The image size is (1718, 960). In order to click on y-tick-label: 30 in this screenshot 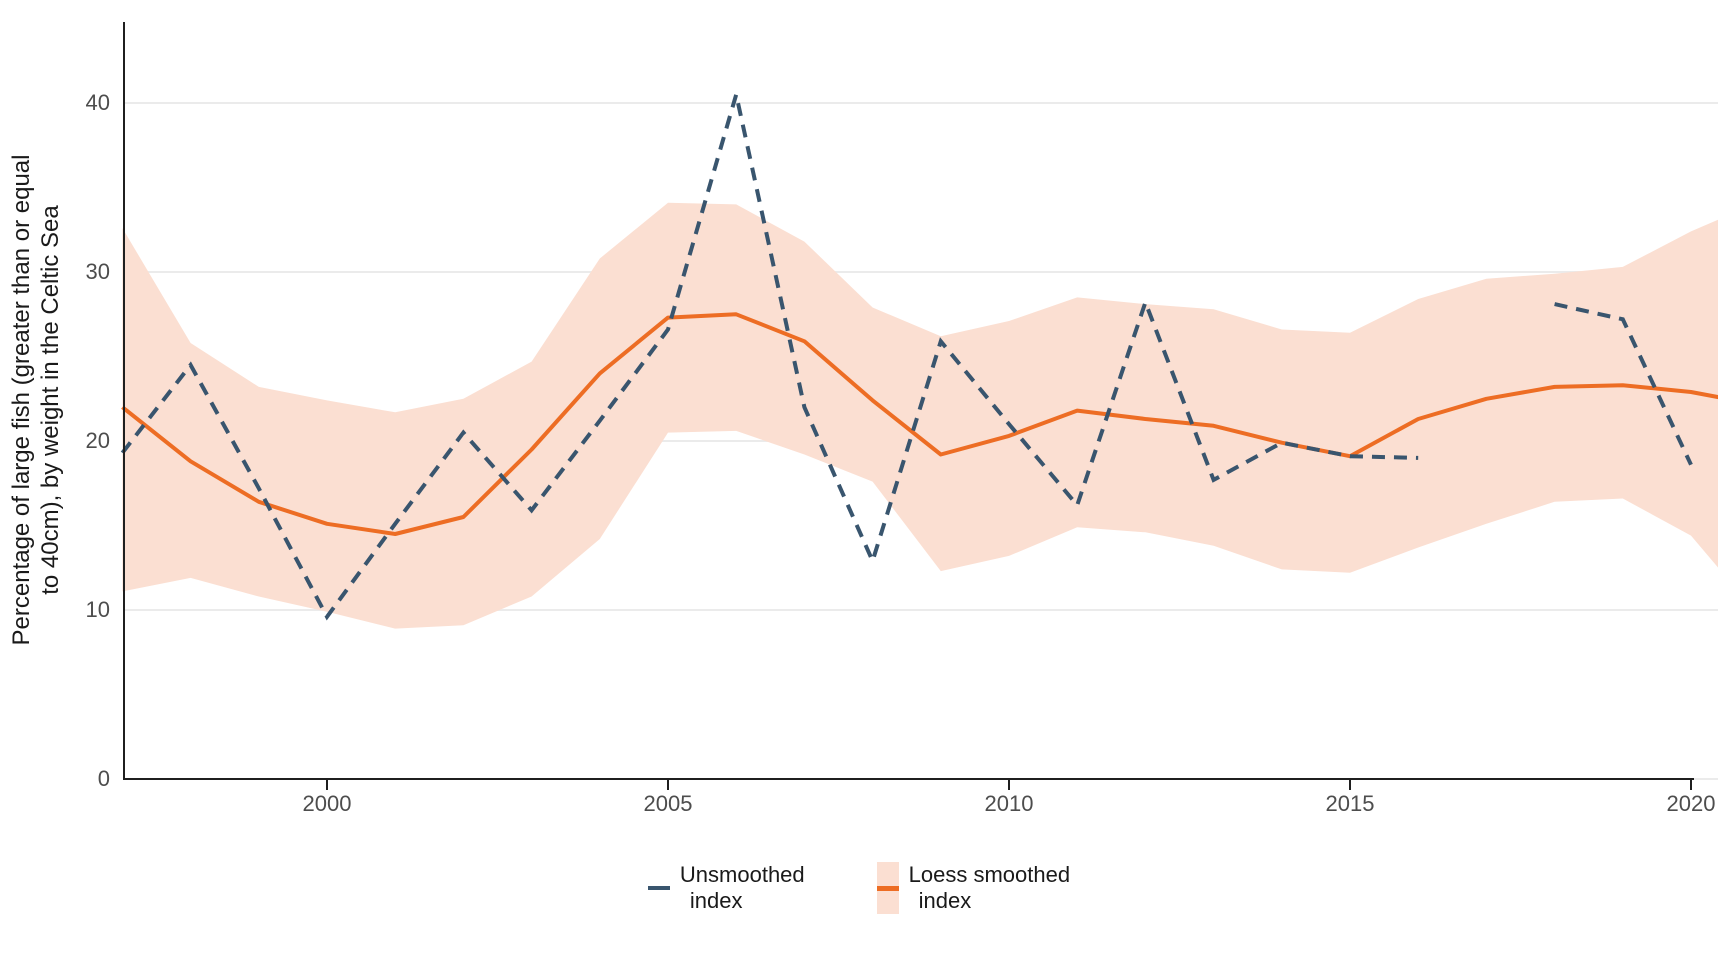, I will do `click(97, 271)`.